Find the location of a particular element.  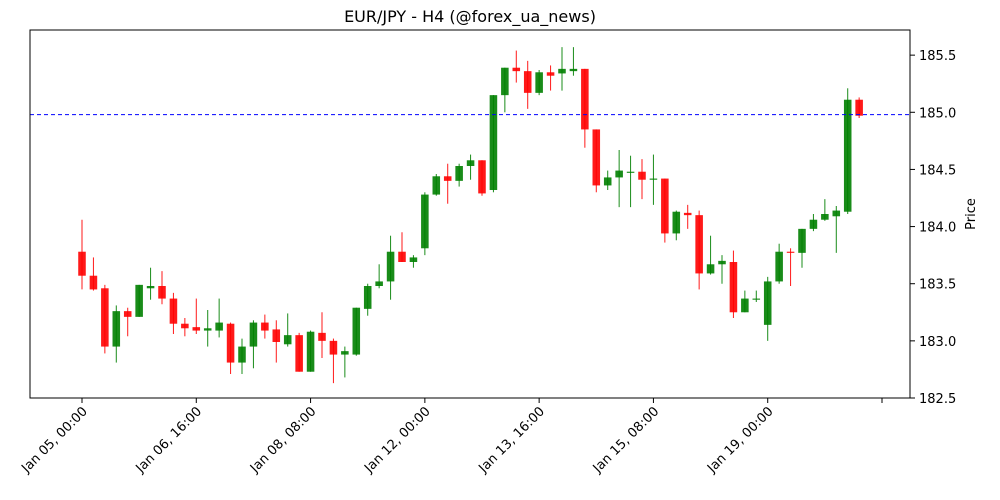

y-axis-label: Price is located at coordinates (971, 214).